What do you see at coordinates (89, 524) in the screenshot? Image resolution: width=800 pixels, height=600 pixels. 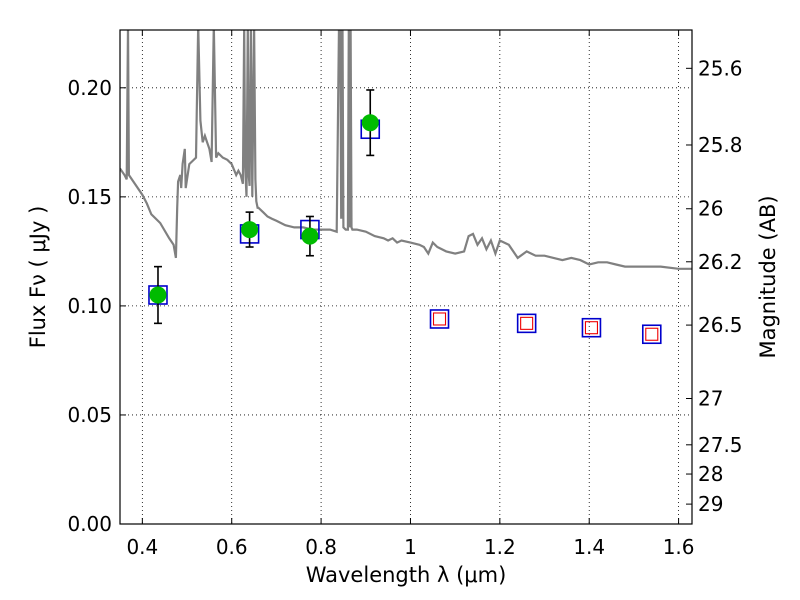 I see `y-tick-label: 0.00` at bounding box center [89, 524].